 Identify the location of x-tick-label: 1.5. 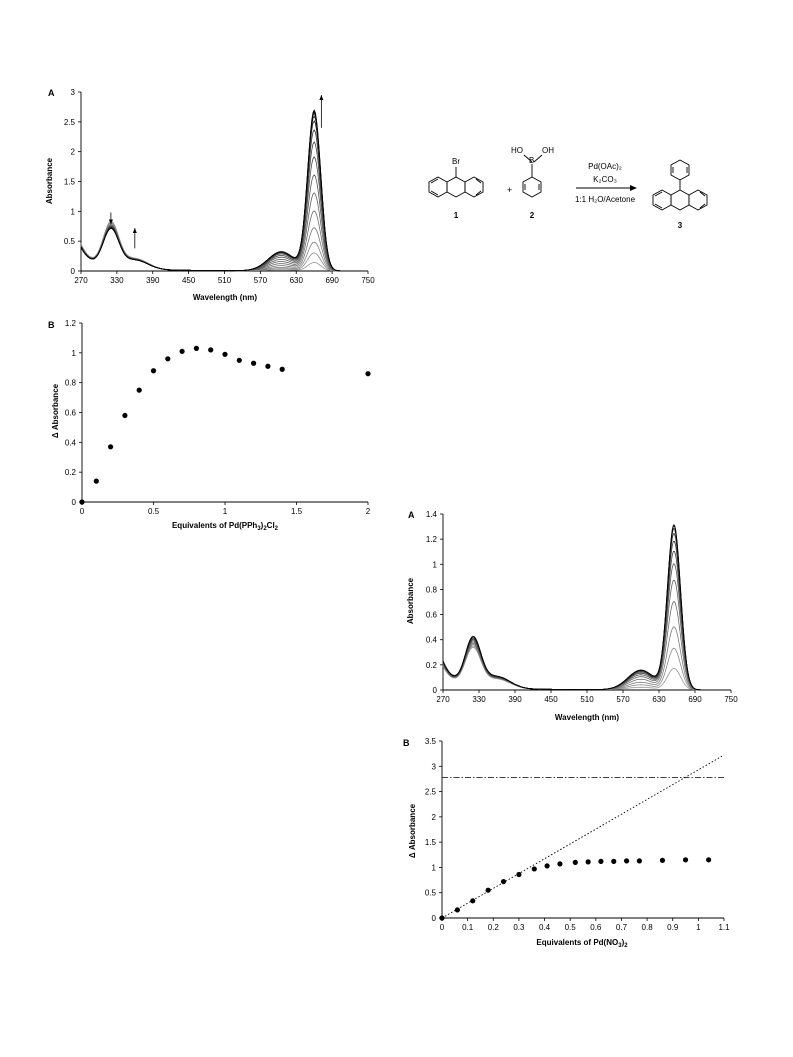
(297, 511).